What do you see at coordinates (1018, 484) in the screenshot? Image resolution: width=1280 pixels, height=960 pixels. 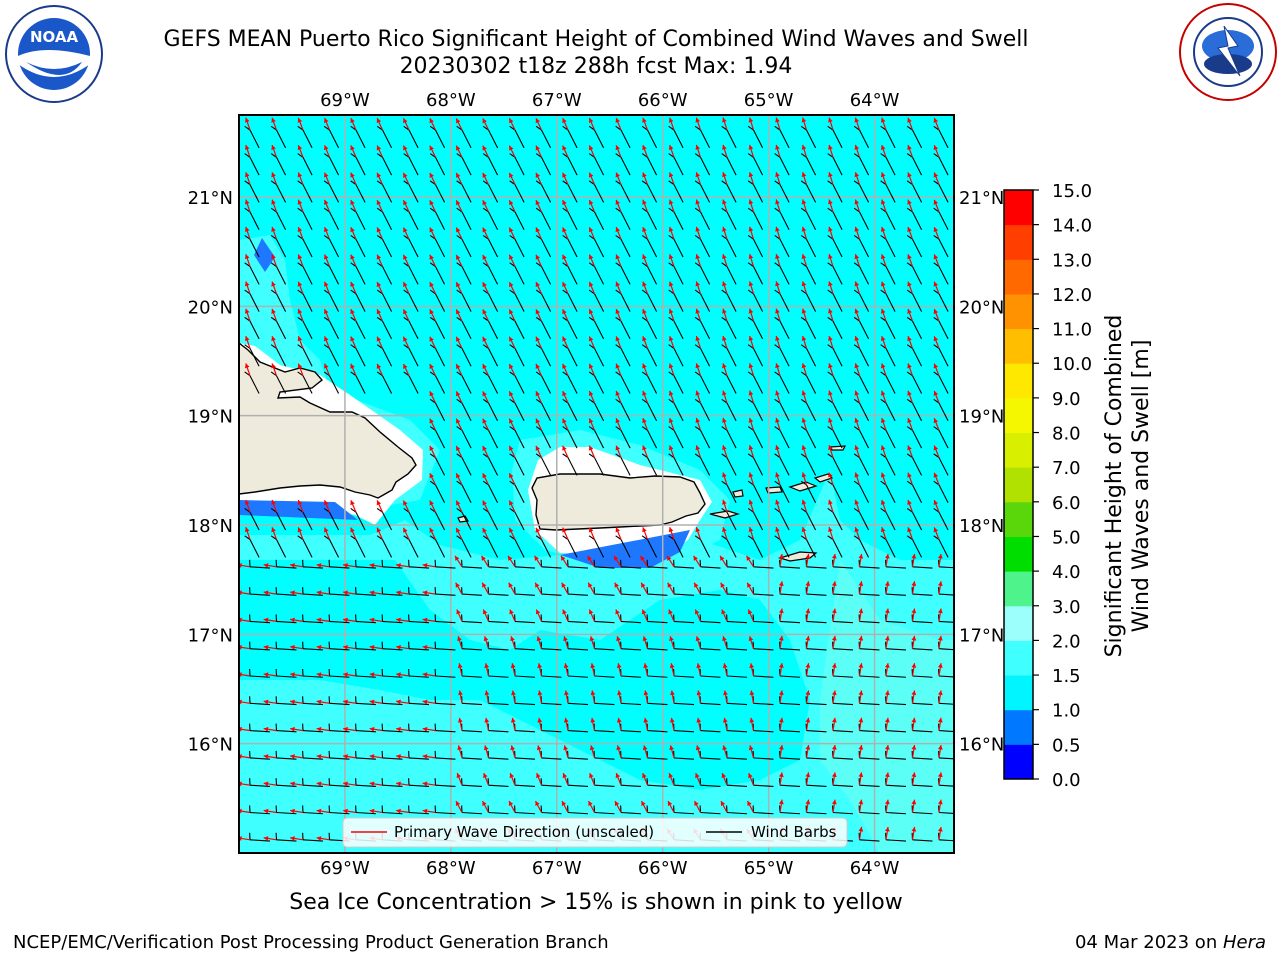 I see `colorbar-frame` at bounding box center [1018, 484].